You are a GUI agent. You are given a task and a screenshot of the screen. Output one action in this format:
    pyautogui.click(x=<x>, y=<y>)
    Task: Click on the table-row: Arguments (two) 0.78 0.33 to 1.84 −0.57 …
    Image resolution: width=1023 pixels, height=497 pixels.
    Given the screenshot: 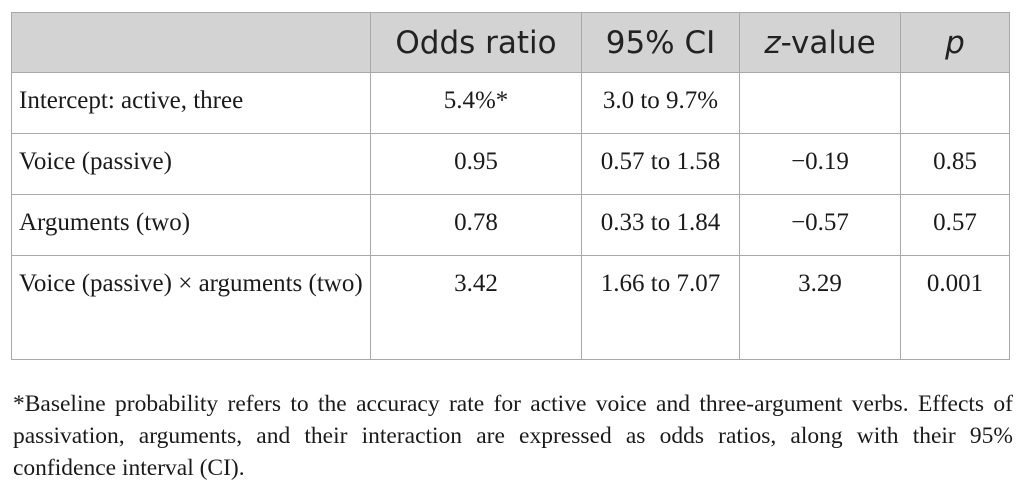 What is the action you would take?
    pyautogui.click(x=510, y=225)
    